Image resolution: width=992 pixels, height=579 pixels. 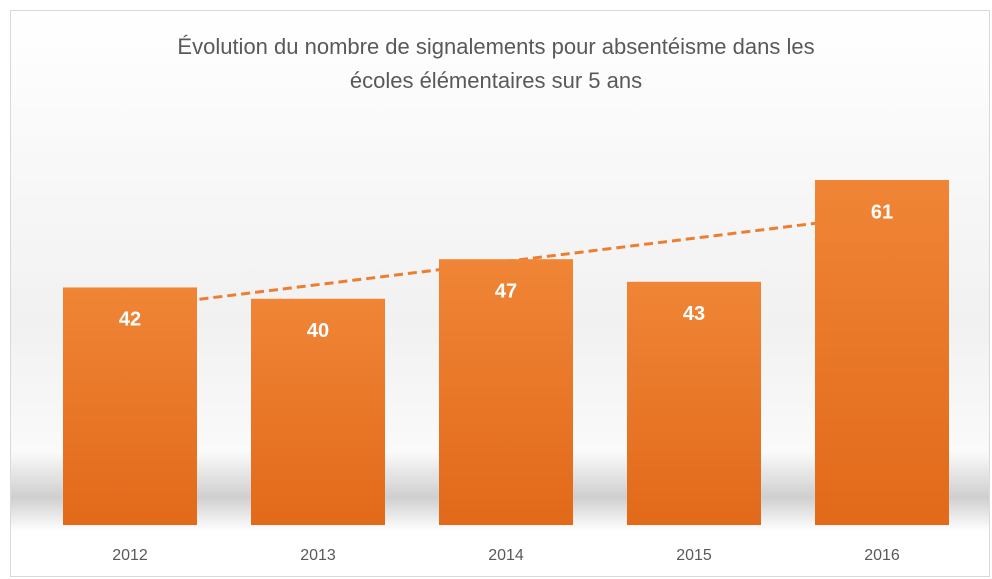 I want to click on data-label: 47, so click(x=506, y=291).